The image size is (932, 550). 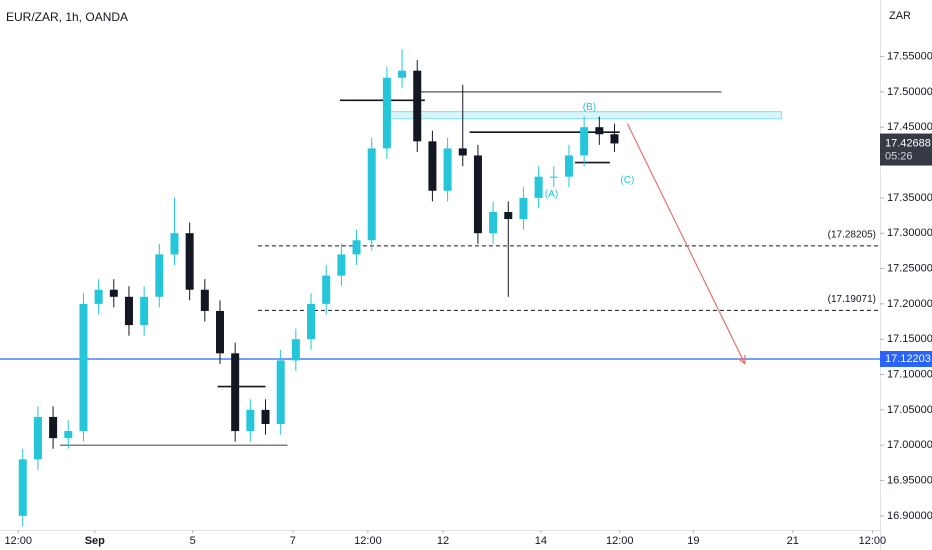 I want to click on wave-label: (A), so click(x=551, y=194).